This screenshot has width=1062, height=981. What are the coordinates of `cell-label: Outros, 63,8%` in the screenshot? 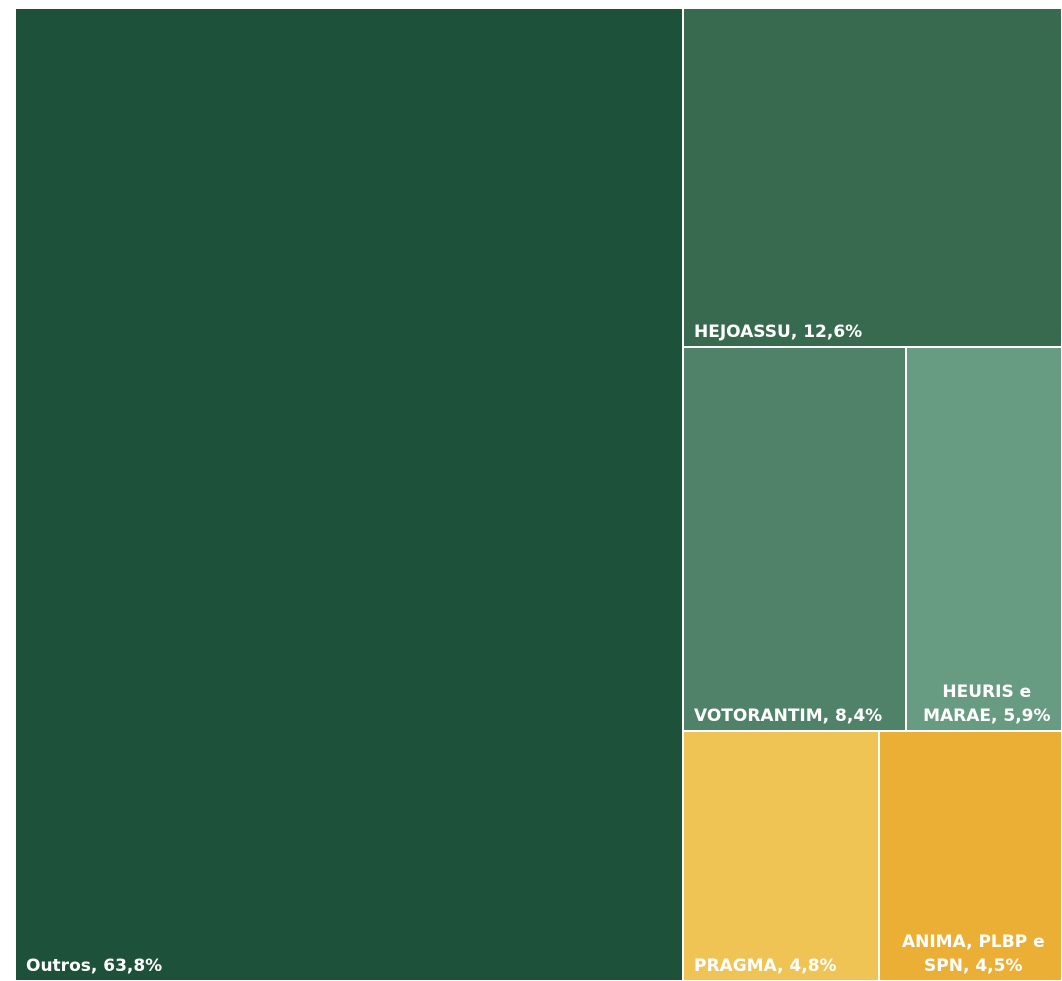 It's located at (94, 966).